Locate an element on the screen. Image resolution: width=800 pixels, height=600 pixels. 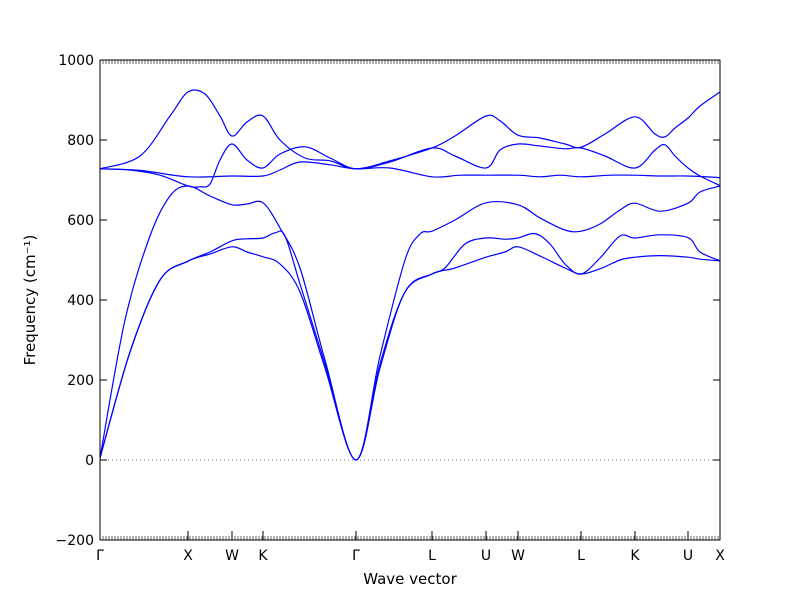
y-tick-label: 1000 is located at coordinates (76, 61).